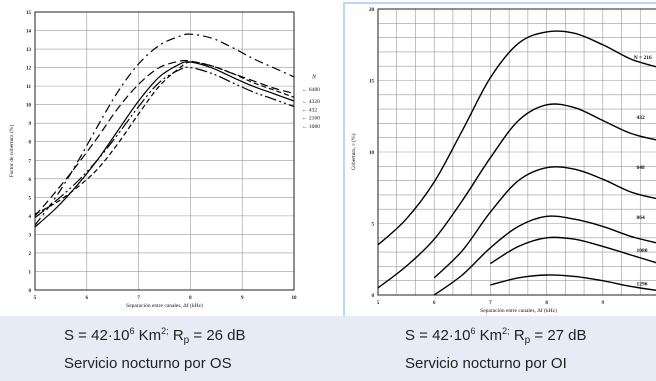 The width and height of the screenshot is (656, 381). I want to click on caption-right-formula: S = 42·106 Km2; Rp = 27 dB, so click(496, 336).